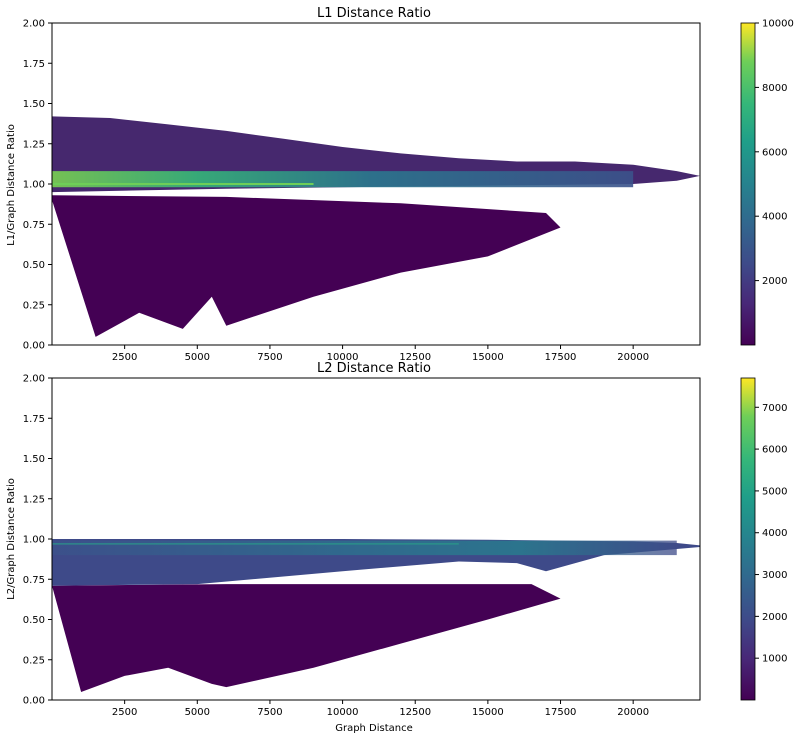  I want to click on colorbar-tick-label: 10000, so click(778, 24).